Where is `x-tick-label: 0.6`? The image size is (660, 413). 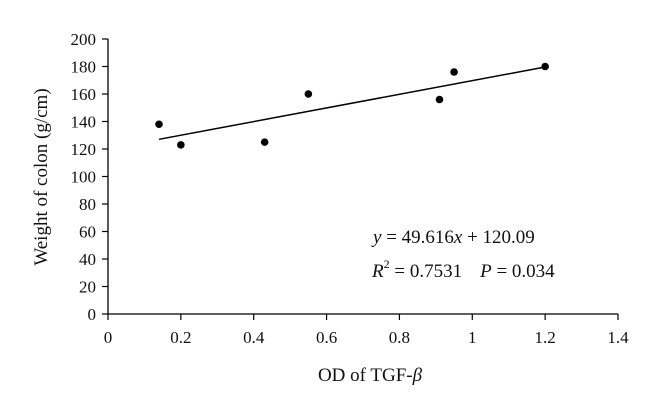
x-tick-label: 0.6 is located at coordinates (326, 337).